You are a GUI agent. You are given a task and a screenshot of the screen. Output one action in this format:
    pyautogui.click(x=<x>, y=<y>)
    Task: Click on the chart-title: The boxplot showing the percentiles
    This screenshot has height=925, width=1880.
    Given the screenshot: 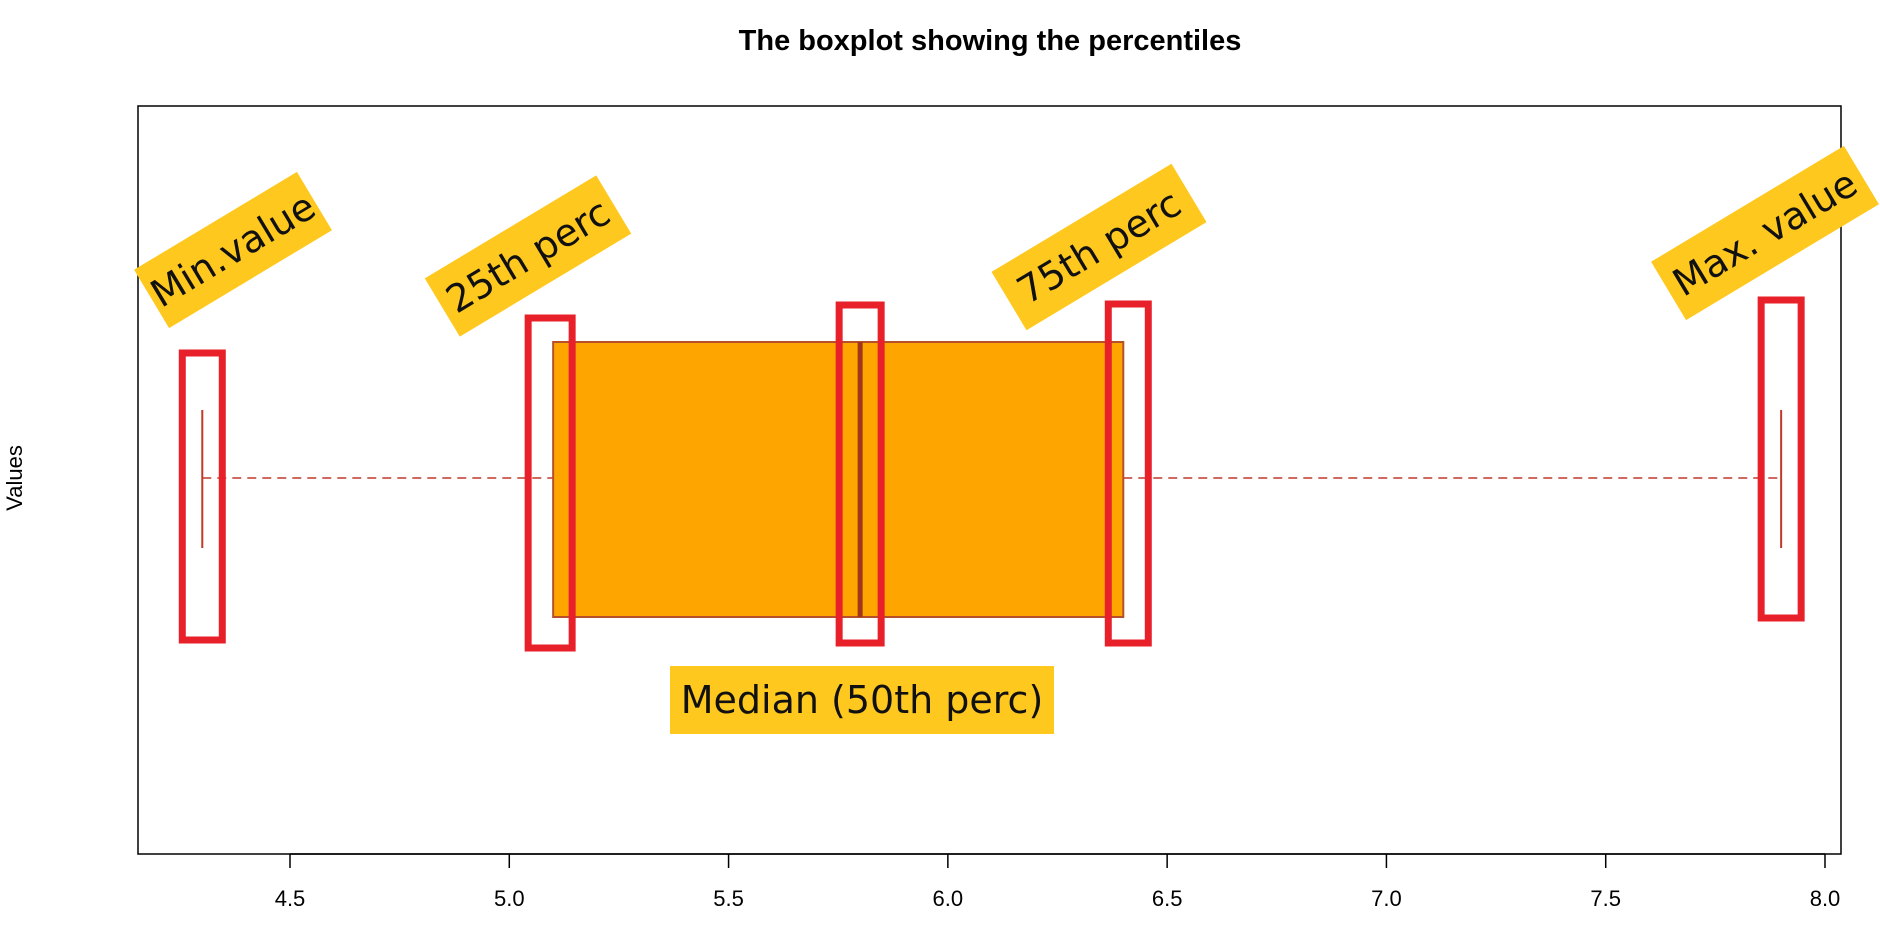 What is the action you would take?
    pyautogui.click(x=990, y=41)
    